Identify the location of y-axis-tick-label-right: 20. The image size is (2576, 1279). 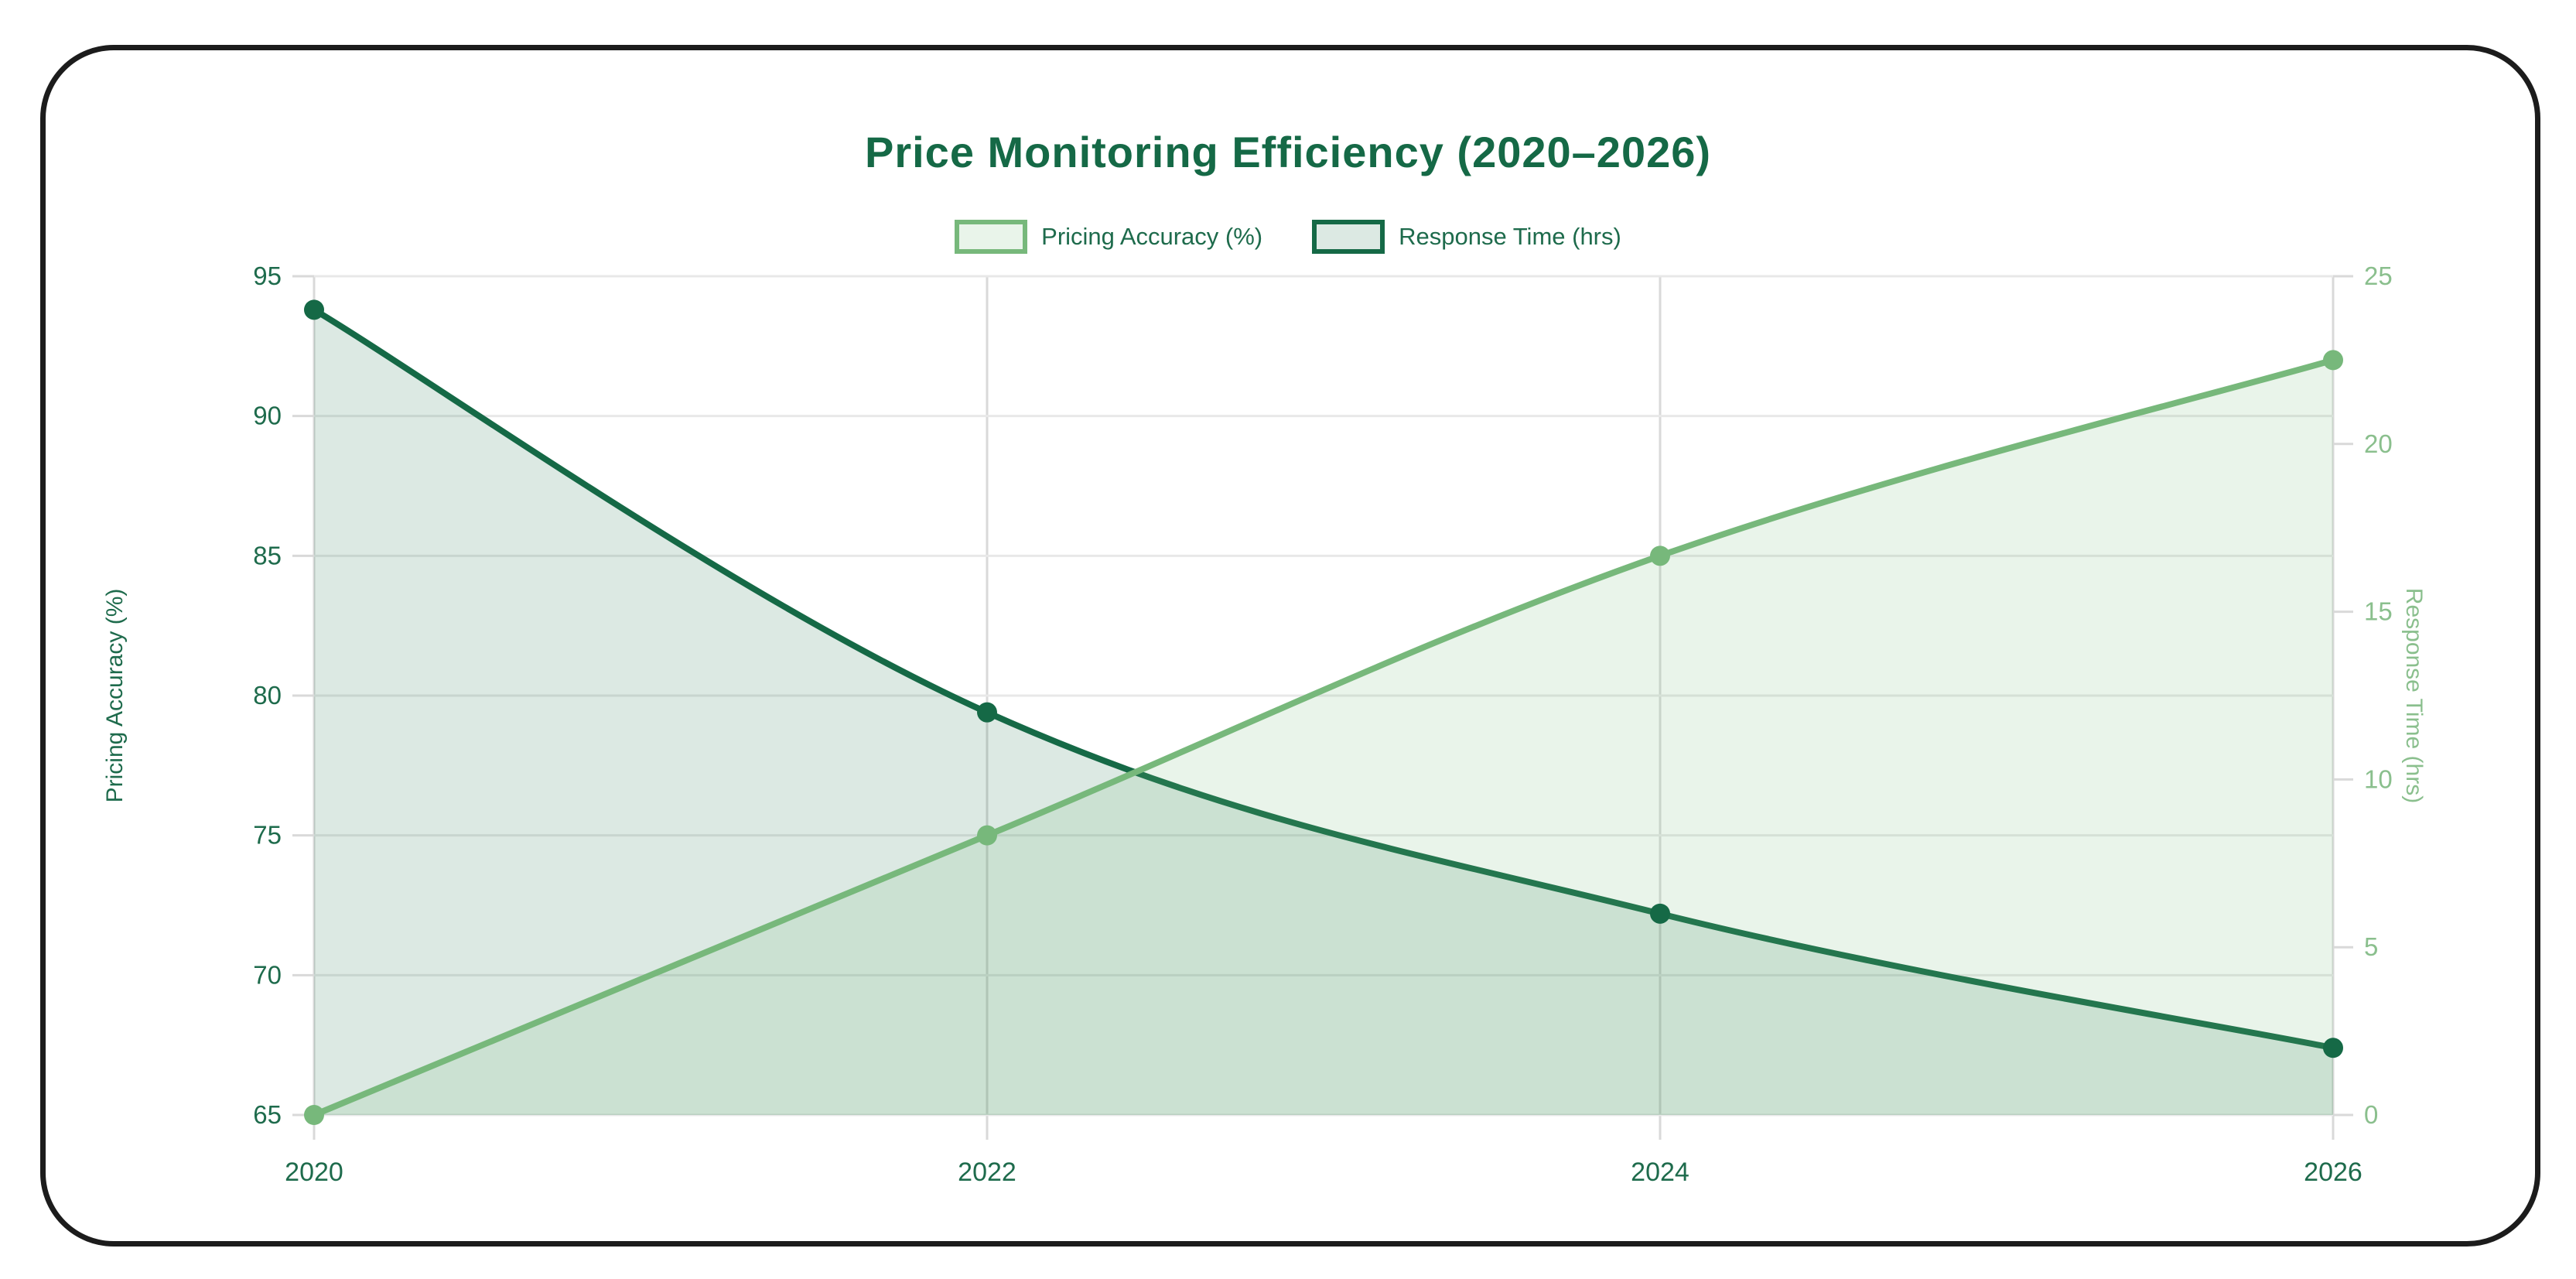
(2378, 443).